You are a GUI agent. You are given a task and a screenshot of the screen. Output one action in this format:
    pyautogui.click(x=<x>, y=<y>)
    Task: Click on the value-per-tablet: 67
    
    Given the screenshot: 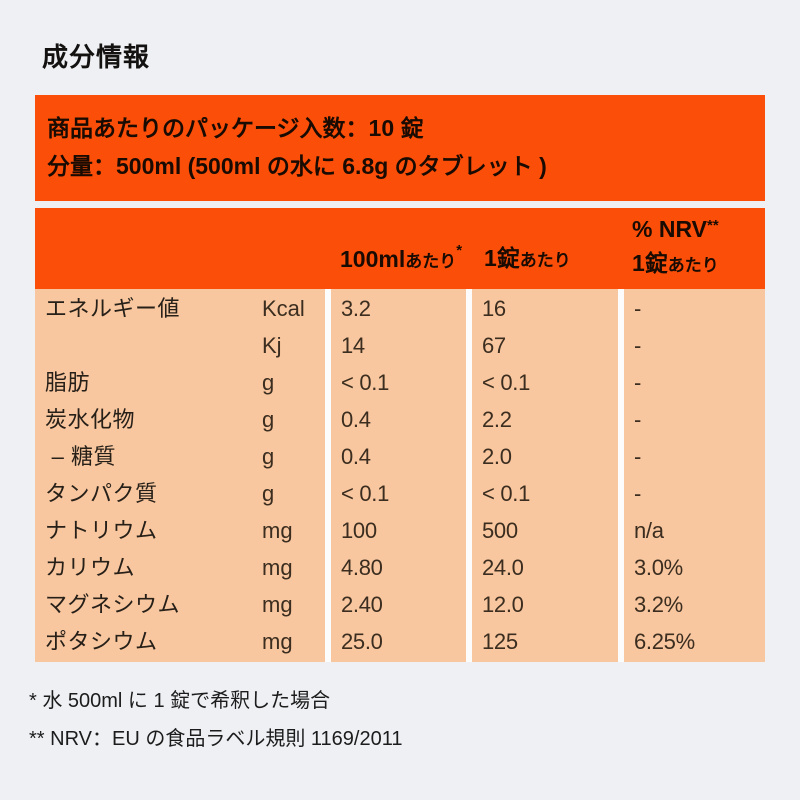 What is the action you would take?
    pyautogui.click(x=494, y=345)
    